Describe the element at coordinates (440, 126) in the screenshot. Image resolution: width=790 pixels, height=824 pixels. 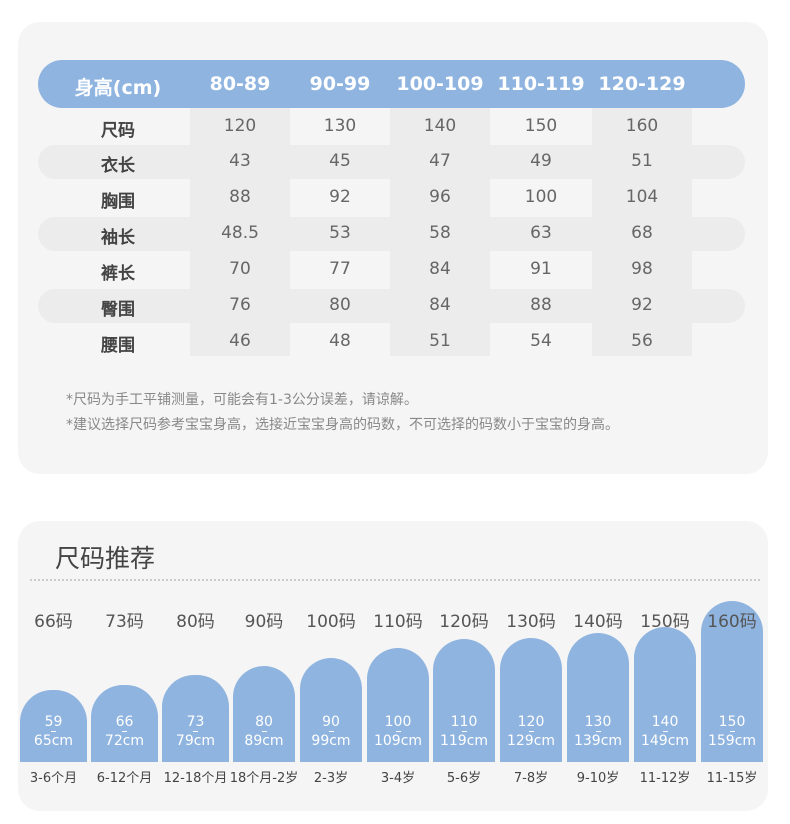
I see `table-cell: 140` at that location.